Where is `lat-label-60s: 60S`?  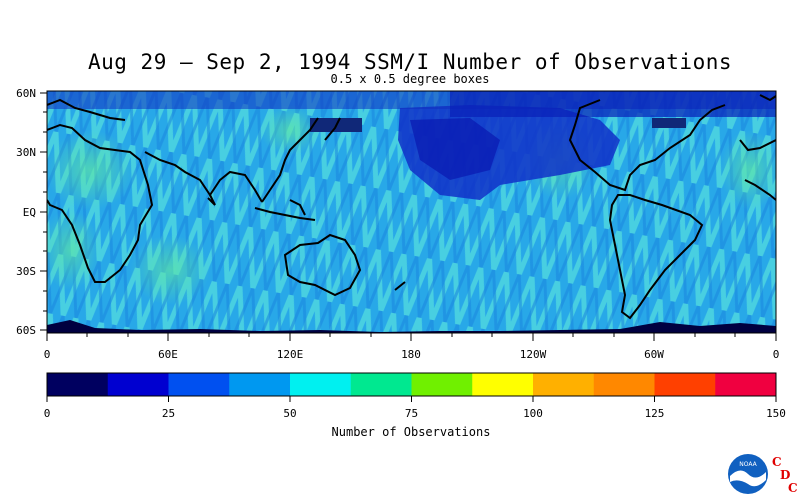
lat-label-60s: 60S is located at coordinates (26, 330).